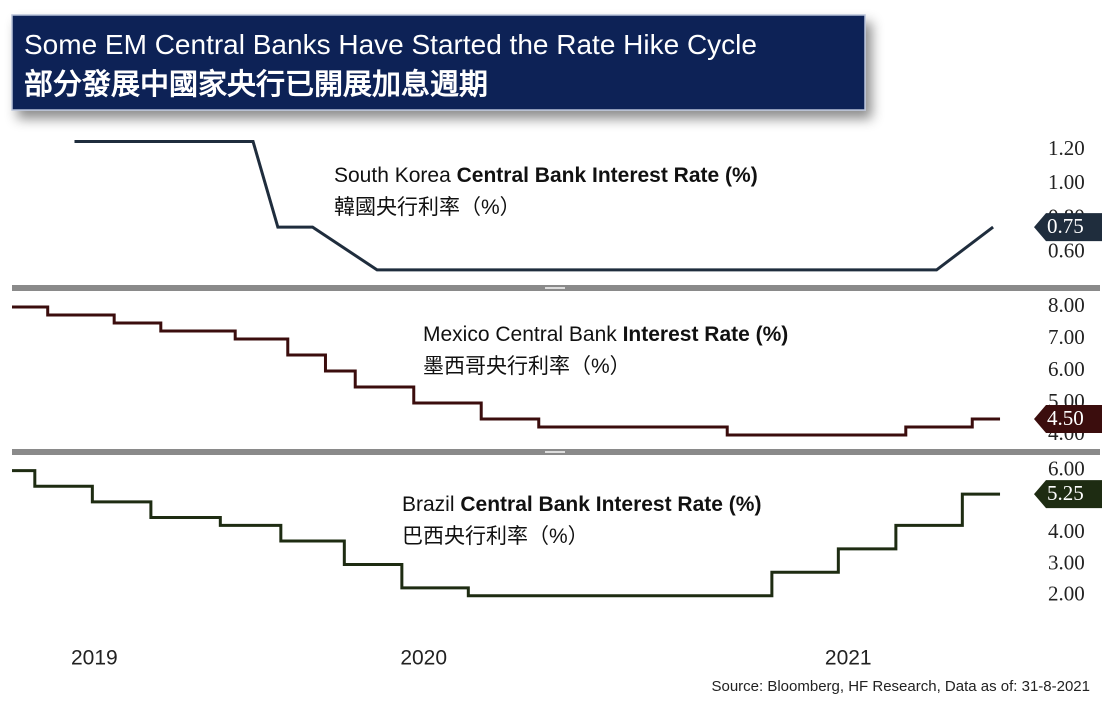 This screenshot has width=1108, height=708. Describe the element at coordinates (1066, 594) in the screenshot. I see `y-tick-label: 2.00` at that location.